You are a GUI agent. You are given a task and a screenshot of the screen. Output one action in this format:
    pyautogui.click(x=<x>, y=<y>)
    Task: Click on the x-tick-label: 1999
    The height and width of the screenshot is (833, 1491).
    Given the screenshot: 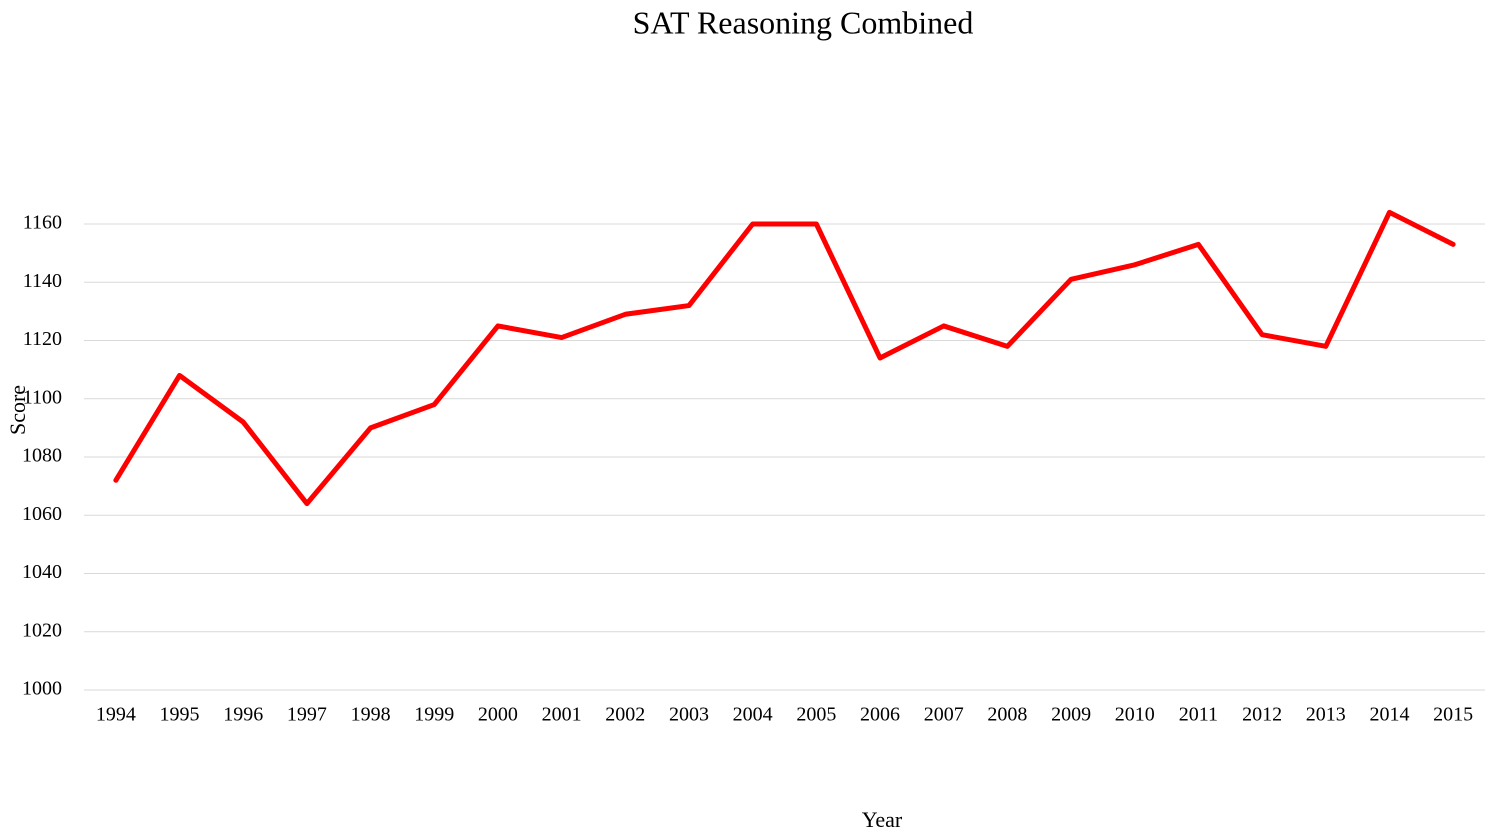 What is the action you would take?
    pyautogui.click(x=434, y=715)
    